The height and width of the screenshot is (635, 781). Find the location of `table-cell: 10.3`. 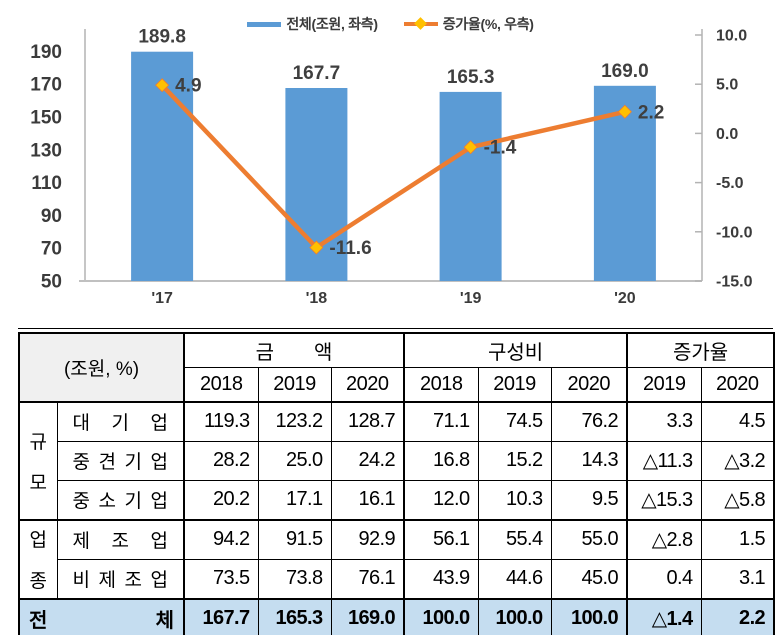

table-cell: 10.3 is located at coordinates (514, 500).